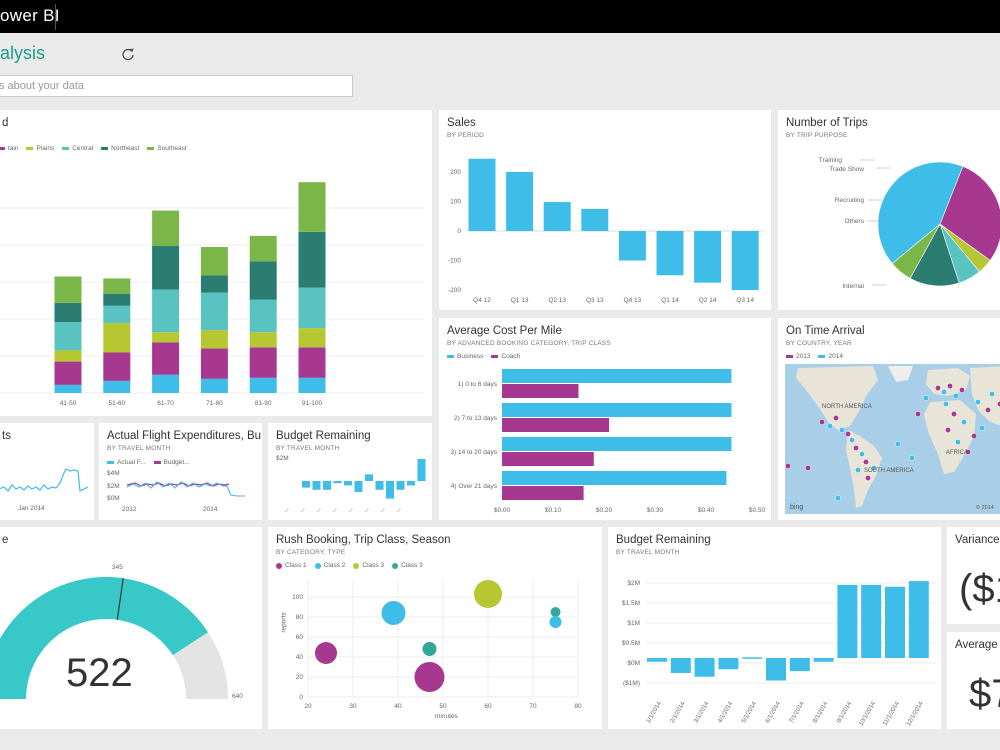 Image resolution: width=1000 pixels, height=750 pixels. I want to click on map-bing-logo: bing, so click(797, 507).